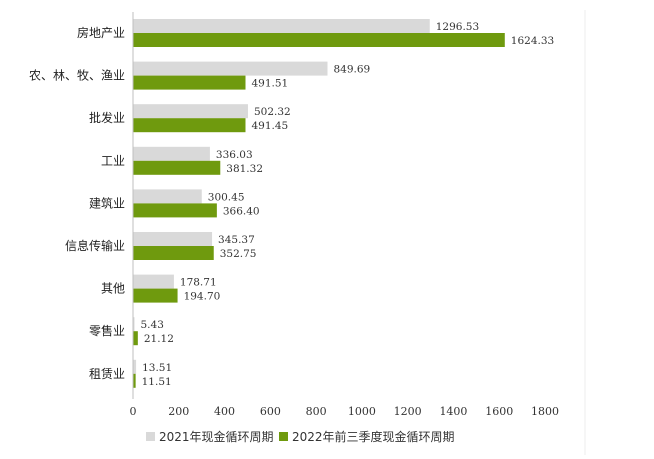 The width and height of the screenshot is (654, 459). What do you see at coordinates (159, 339) in the screenshot?
I see `data-label: 21.12` at bounding box center [159, 339].